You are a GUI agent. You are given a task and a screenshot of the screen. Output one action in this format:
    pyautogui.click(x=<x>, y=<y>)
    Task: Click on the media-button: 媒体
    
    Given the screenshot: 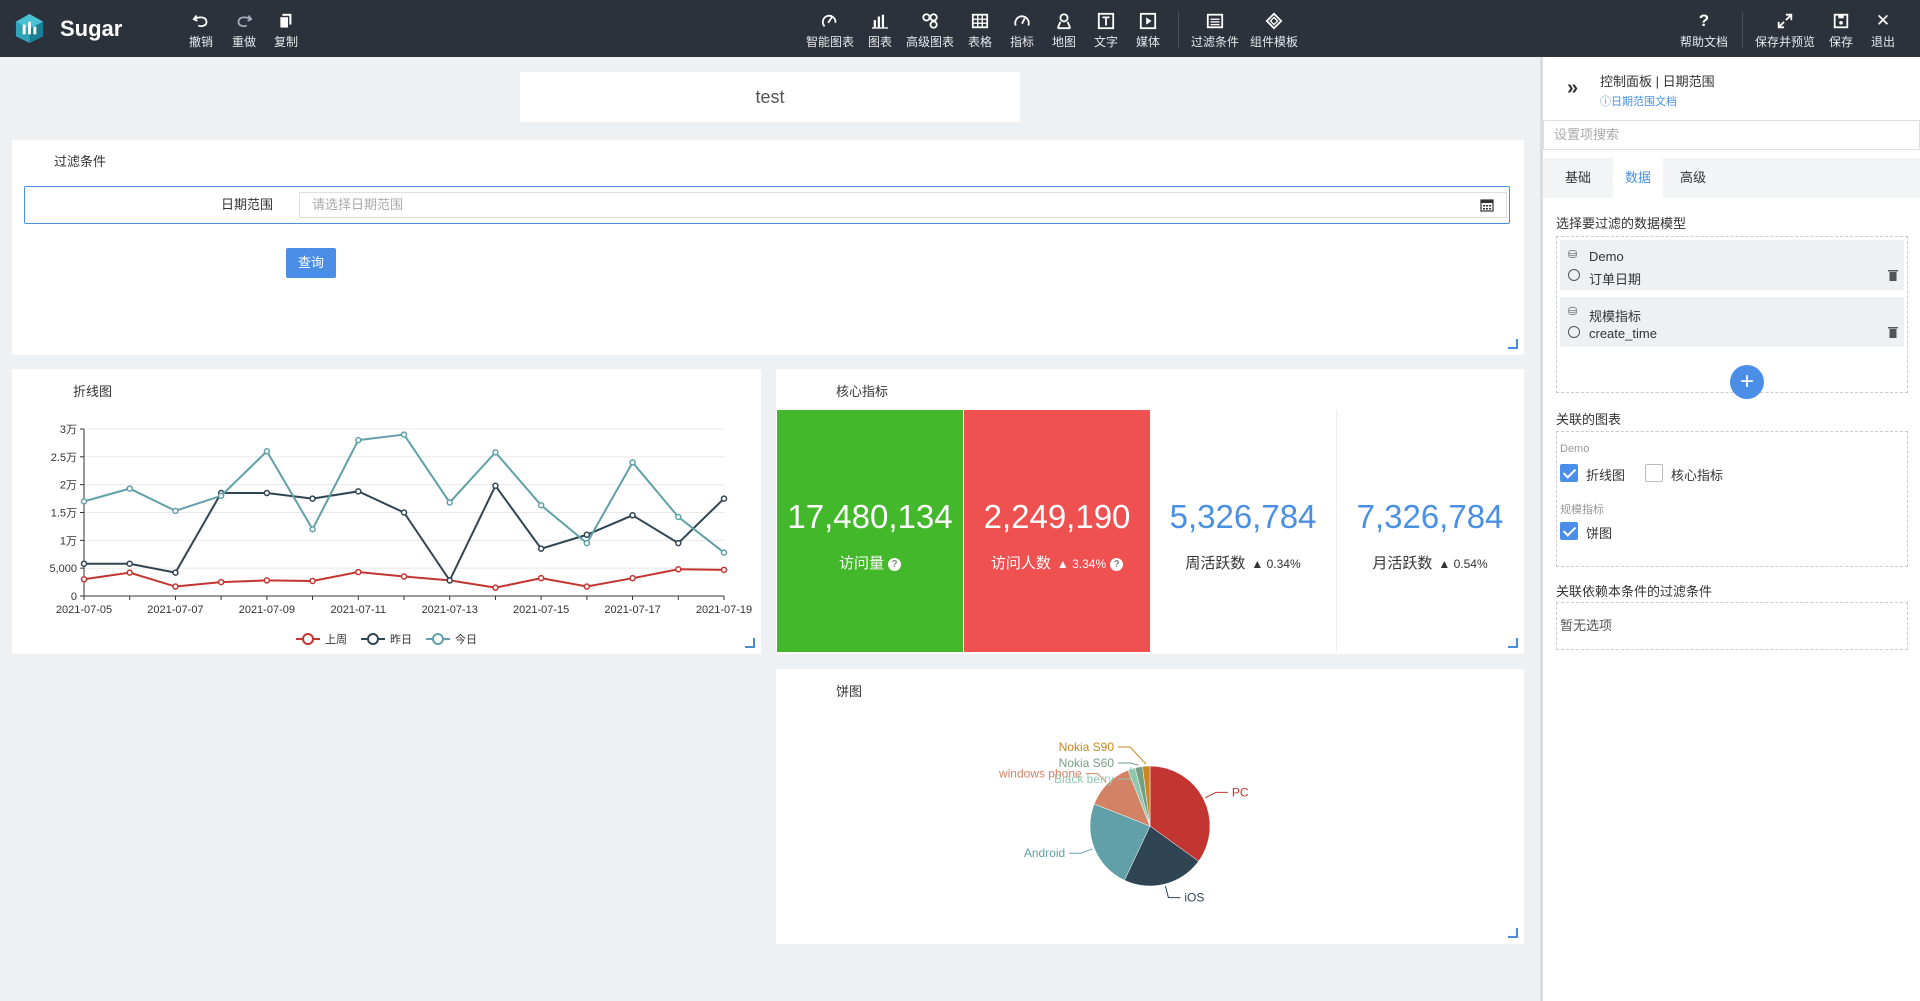 What is the action you would take?
    pyautogui.click(x=1148, y=31)
    